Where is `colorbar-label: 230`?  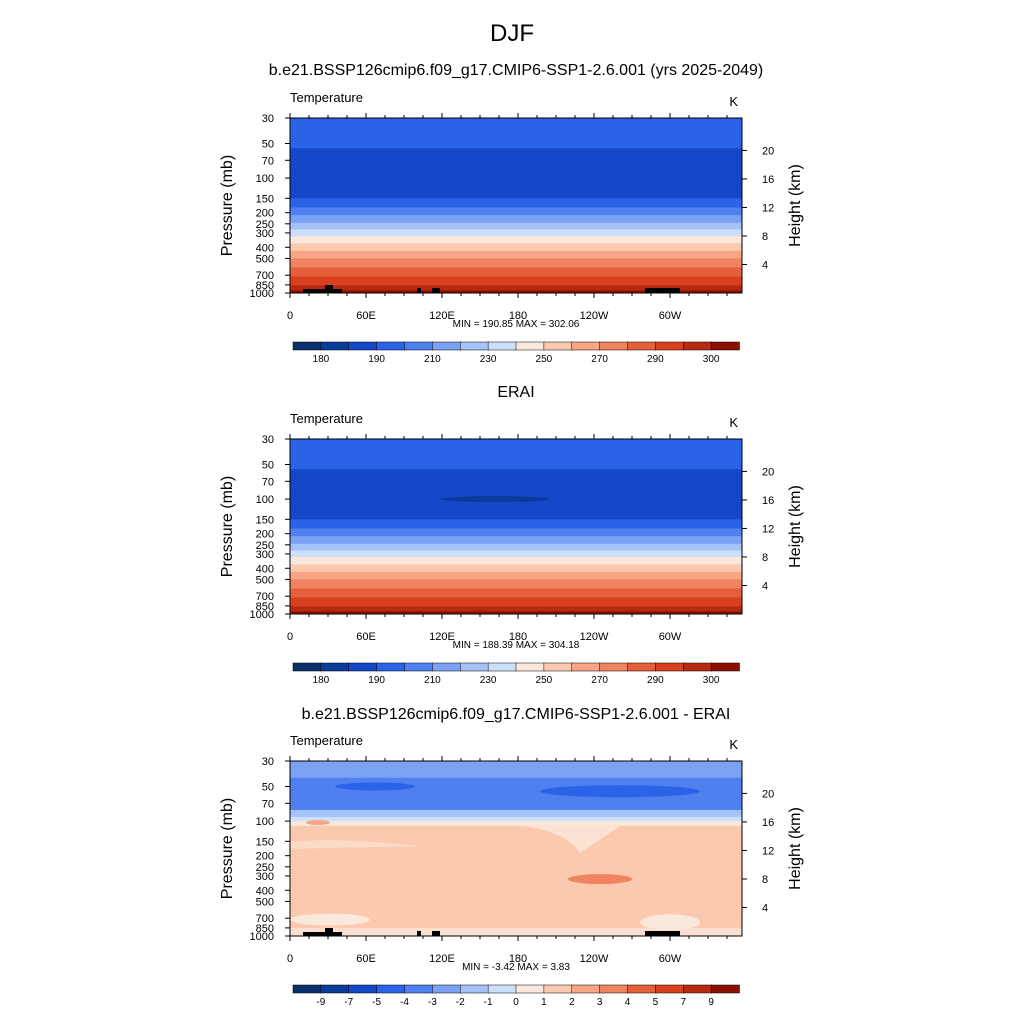
colorbar-label: 230 is located at coordinates (488, 359).